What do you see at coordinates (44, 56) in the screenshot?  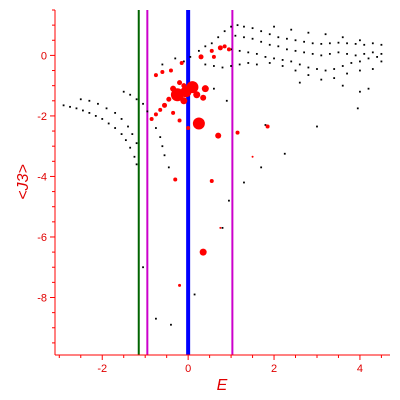 I see `y-tick-label: 0` at bounding box center [44, 56].